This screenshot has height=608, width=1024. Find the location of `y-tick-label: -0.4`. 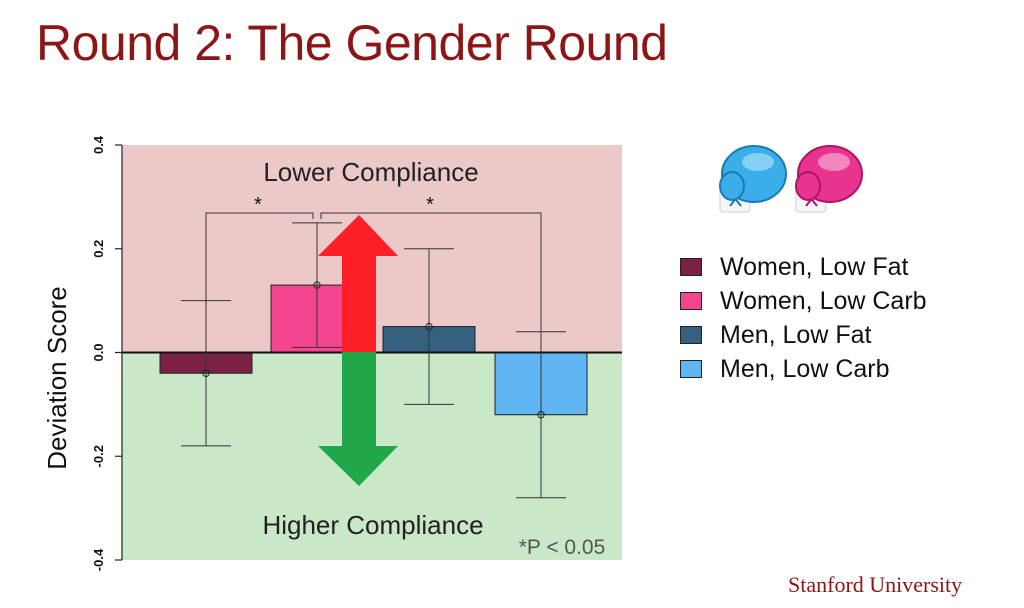

y-tick-label: -0.4 is located at coordinates (98, 559).